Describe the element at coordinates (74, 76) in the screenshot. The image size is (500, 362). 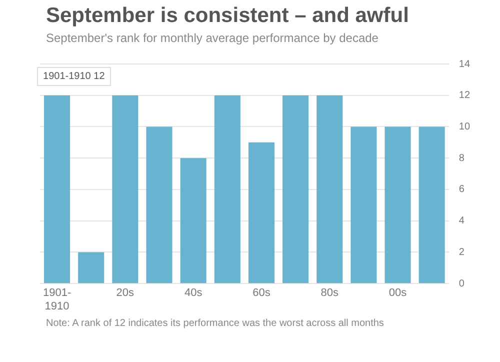
I see `annotation: 1901-1910 12` at that location.